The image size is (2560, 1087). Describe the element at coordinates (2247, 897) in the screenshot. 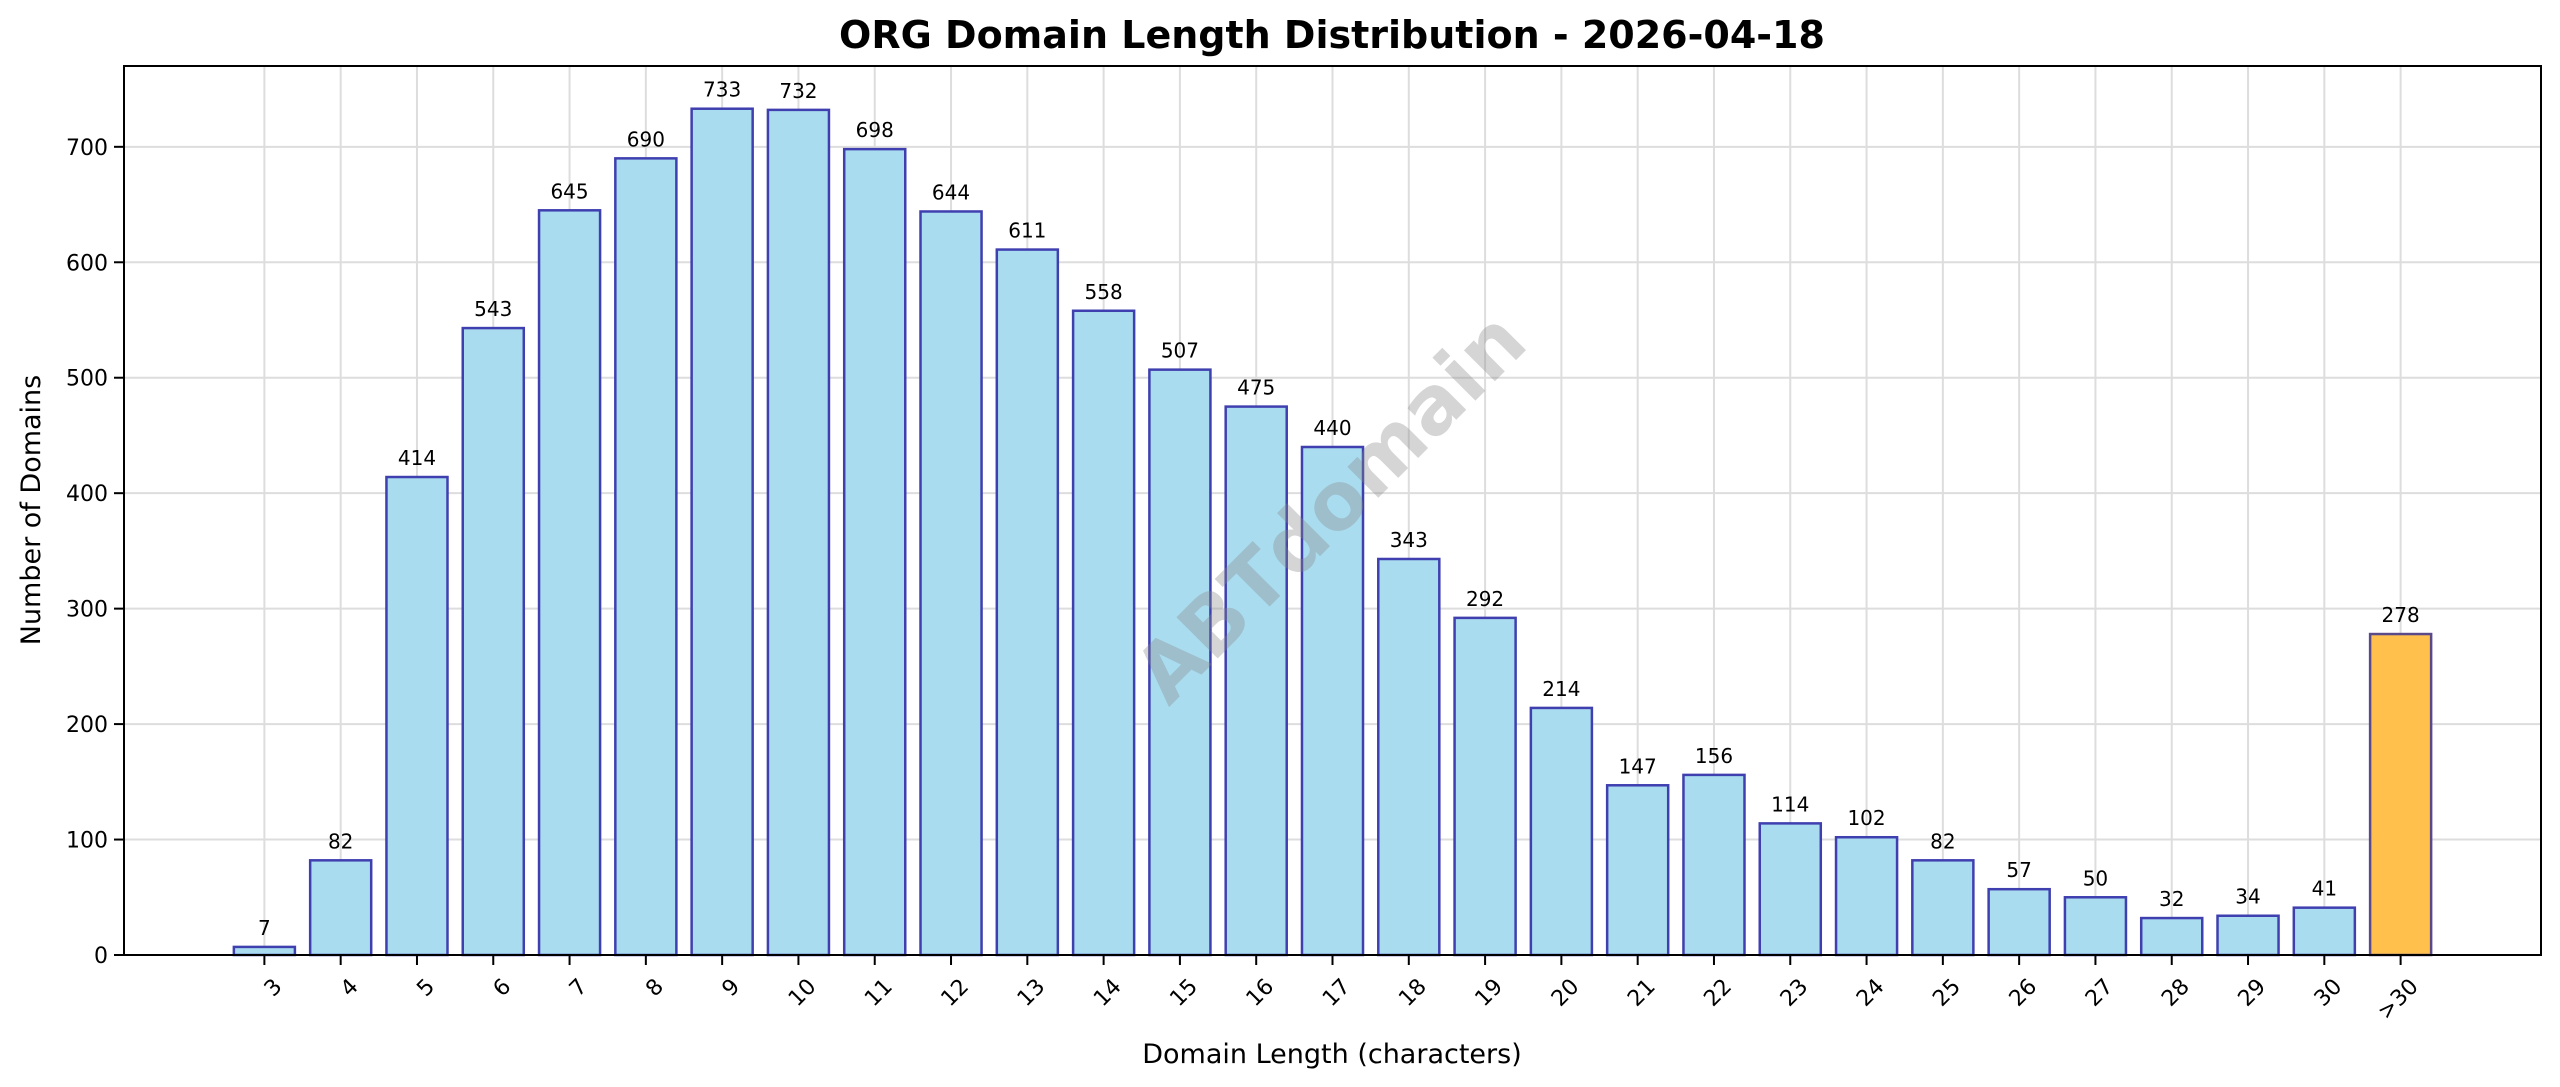

I see `data-label: 34` at that location.